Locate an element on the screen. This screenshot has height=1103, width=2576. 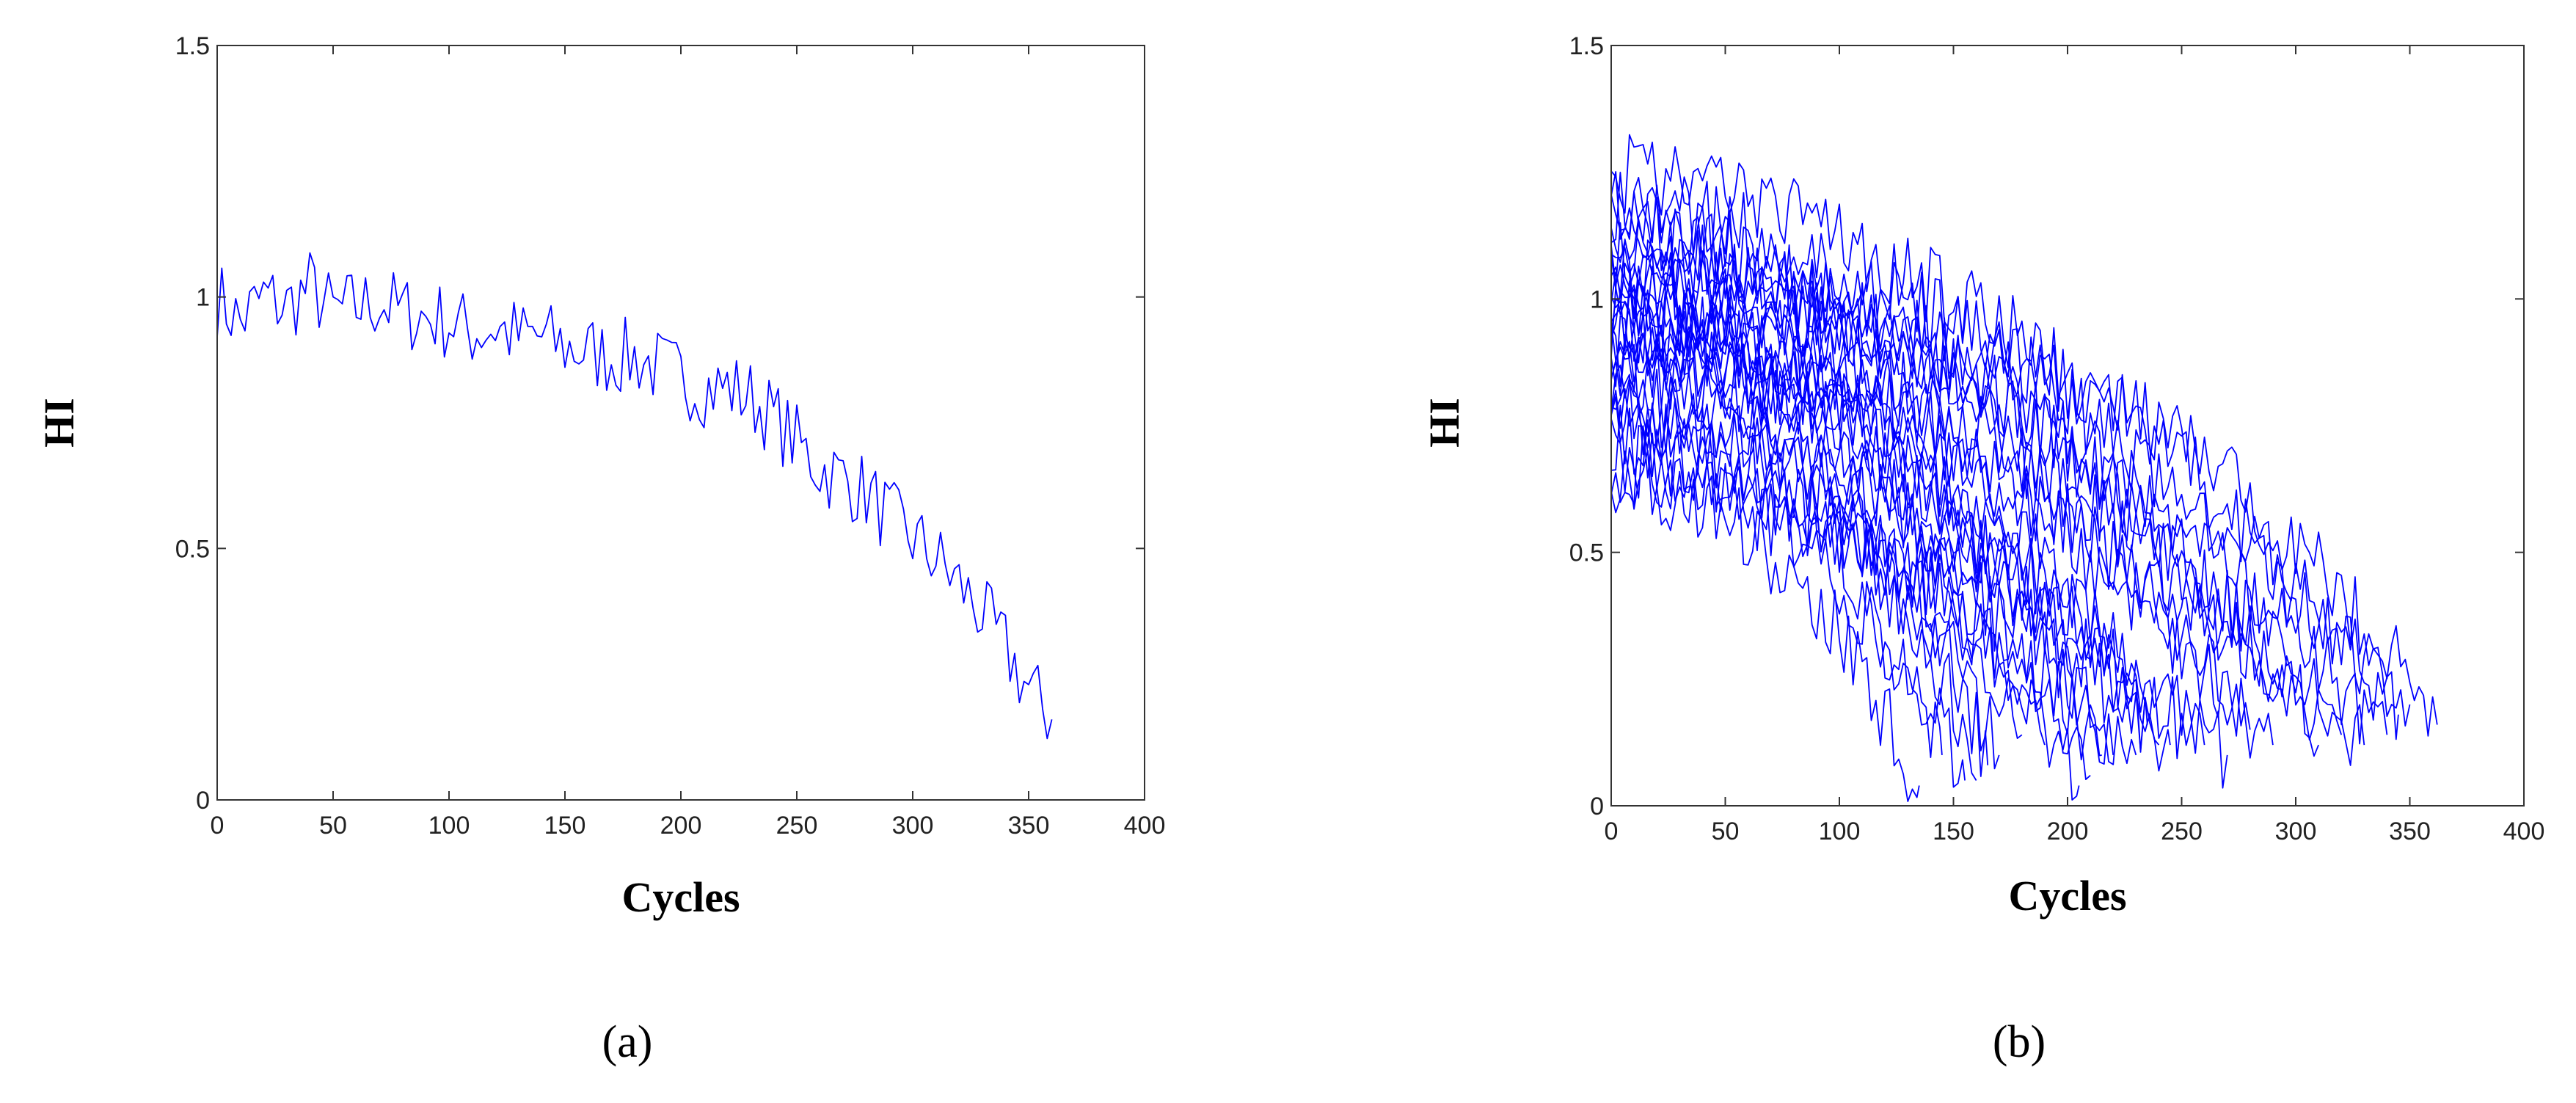
panel-label-b: (b) is located at coordinates (2020, 1042).